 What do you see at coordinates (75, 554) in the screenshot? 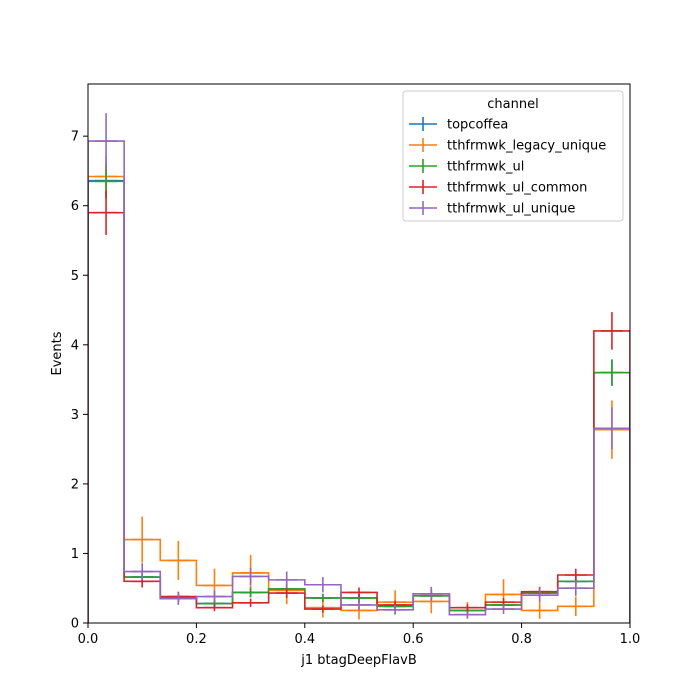
I see `y-tick-label: 1` at bounding box center [75, 554].